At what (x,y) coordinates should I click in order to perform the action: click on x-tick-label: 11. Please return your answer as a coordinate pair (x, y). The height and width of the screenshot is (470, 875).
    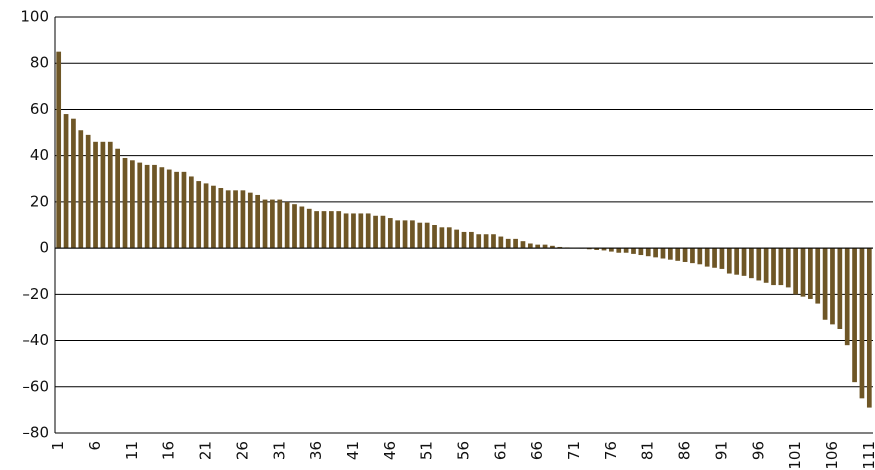
    Looking at the image, I should click on (132, 450).